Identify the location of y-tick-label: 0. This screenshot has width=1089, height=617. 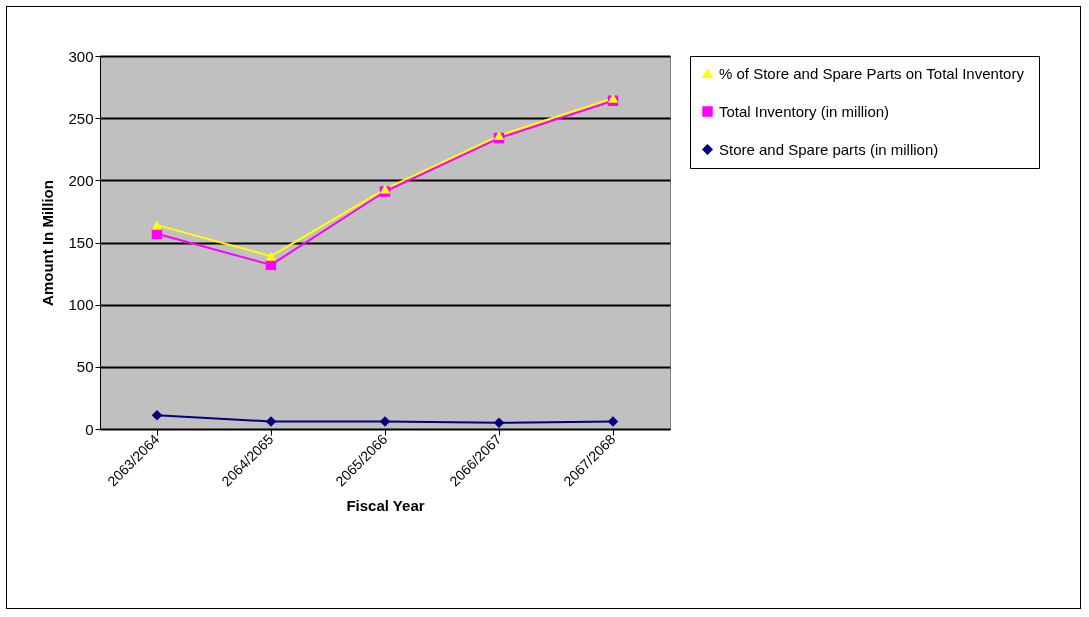
(89, 429).